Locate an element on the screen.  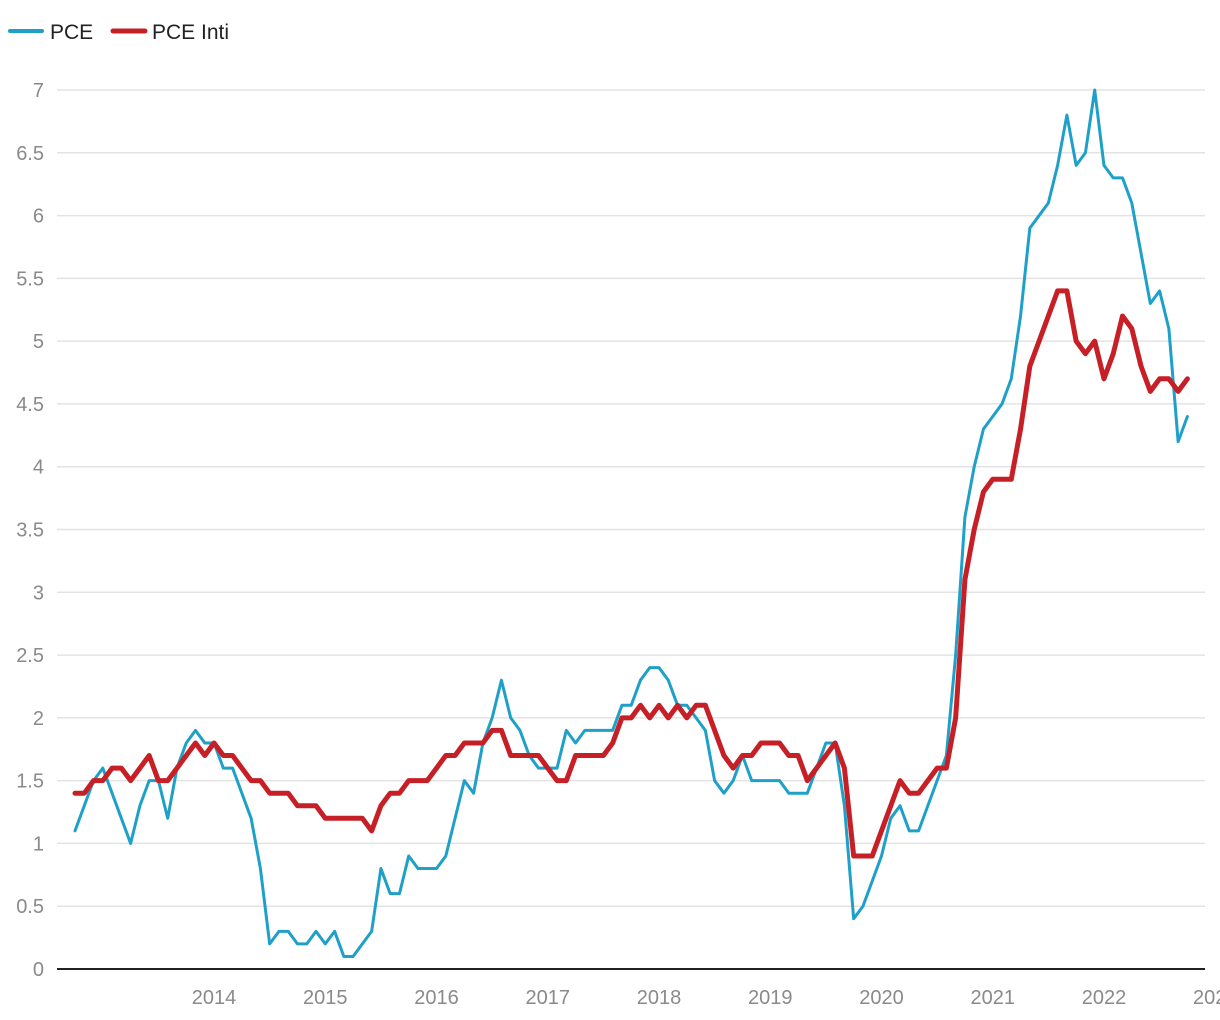
x-tick-label: 2023 is located at coordinates (1206, 998).